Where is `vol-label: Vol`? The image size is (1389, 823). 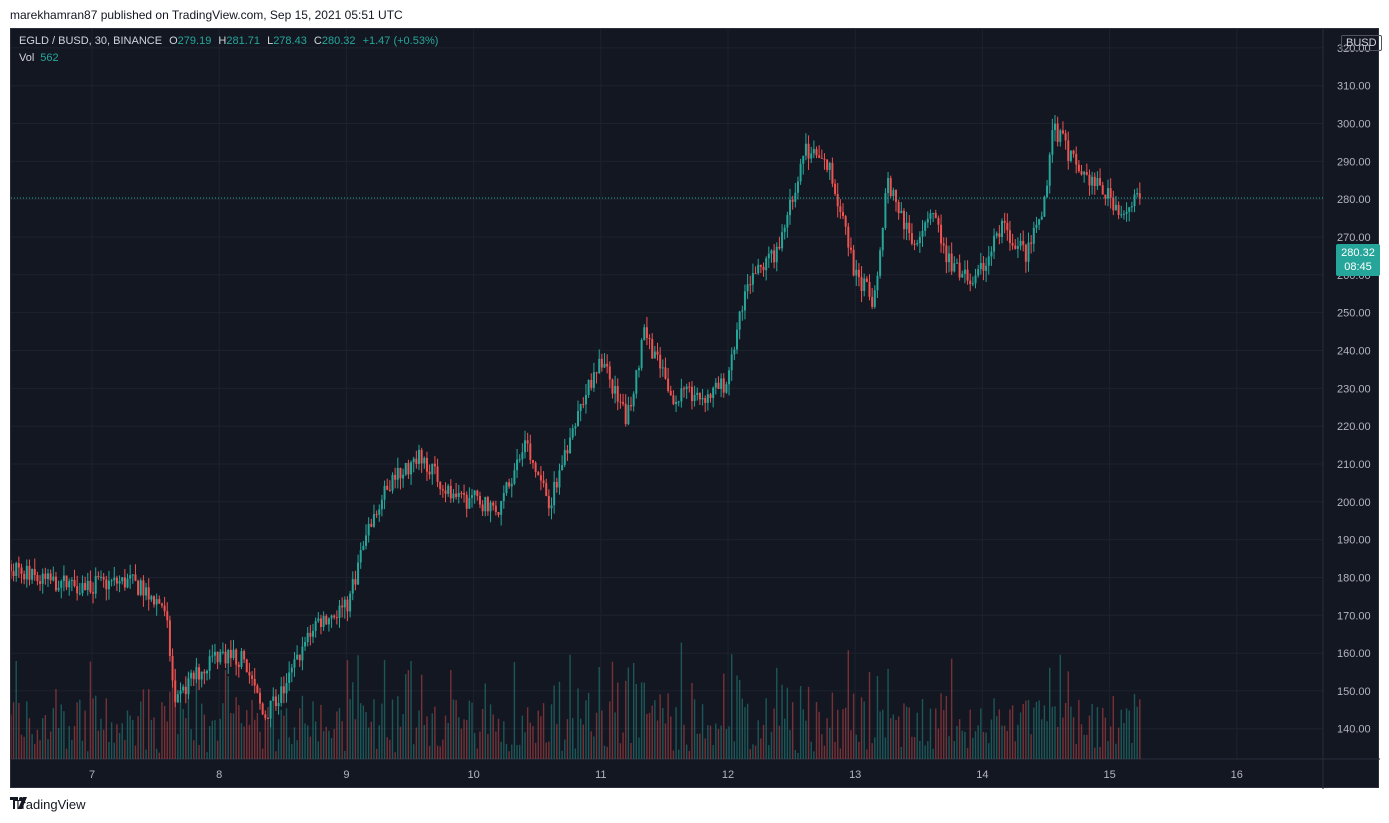 vol-label: Vol is located at coordinates (27, 58).